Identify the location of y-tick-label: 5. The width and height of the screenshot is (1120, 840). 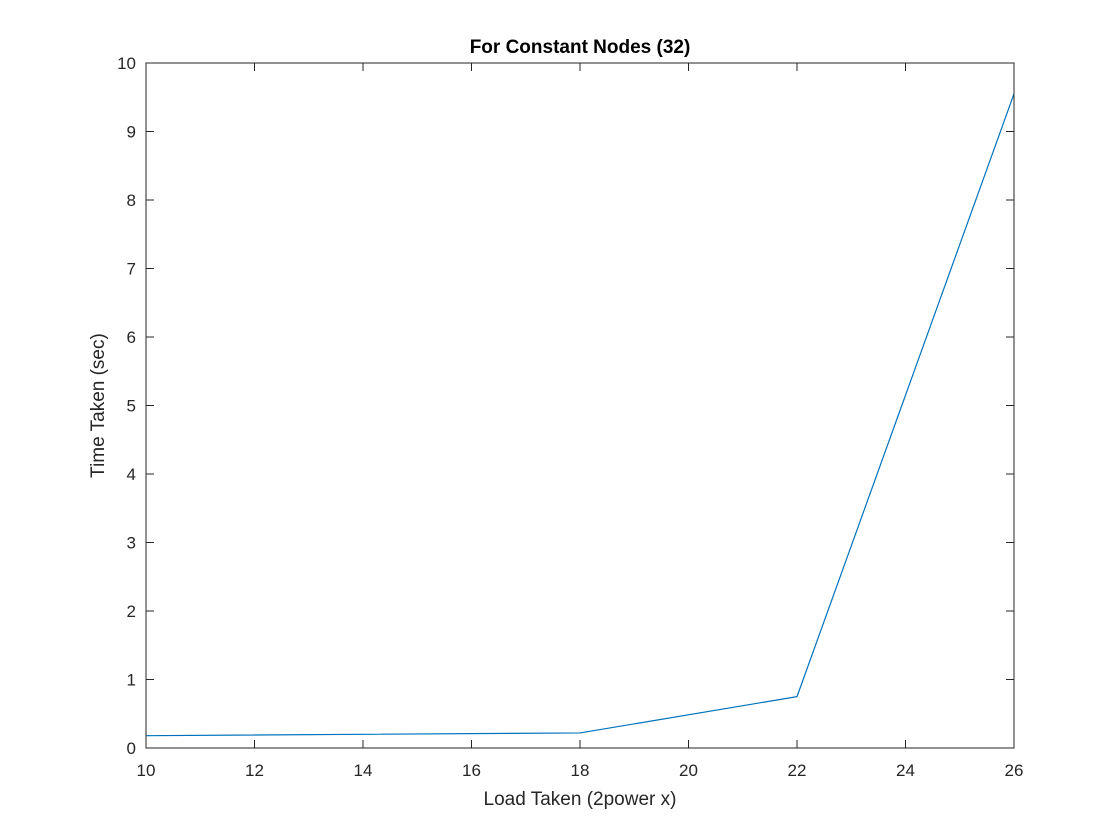
(131, 406).